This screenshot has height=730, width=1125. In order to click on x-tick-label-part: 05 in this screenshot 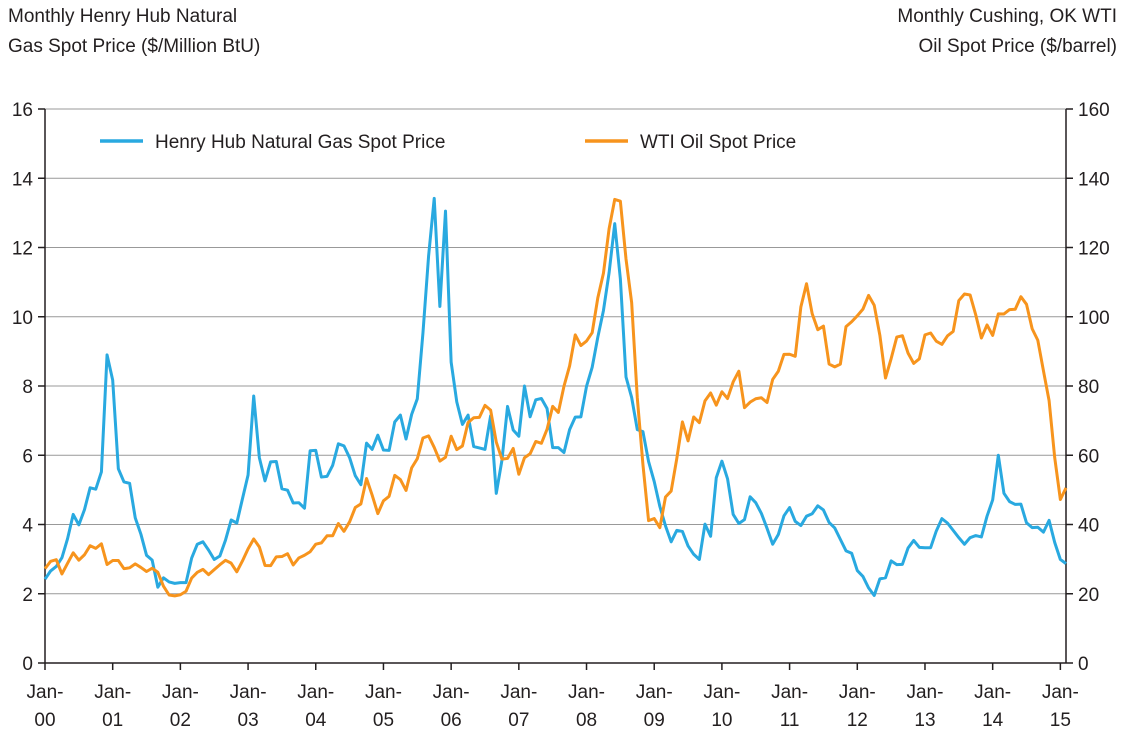, I will do `click(383, 720)`.